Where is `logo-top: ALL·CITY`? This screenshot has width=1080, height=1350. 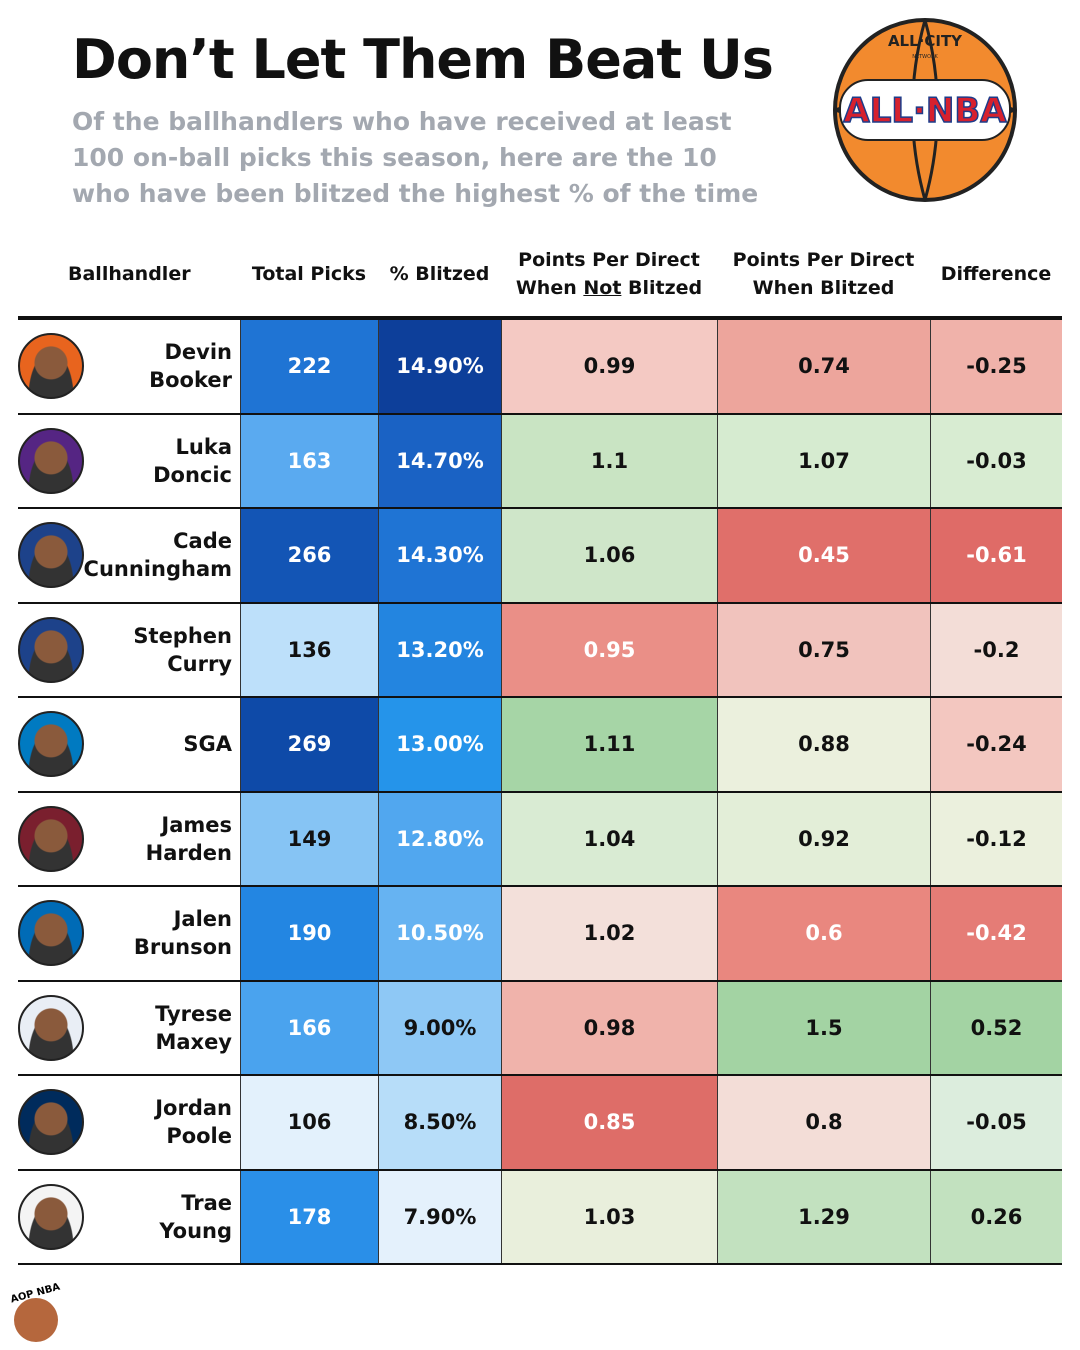
logo-top: ALL·CITY is located at coordinates (925, 41).